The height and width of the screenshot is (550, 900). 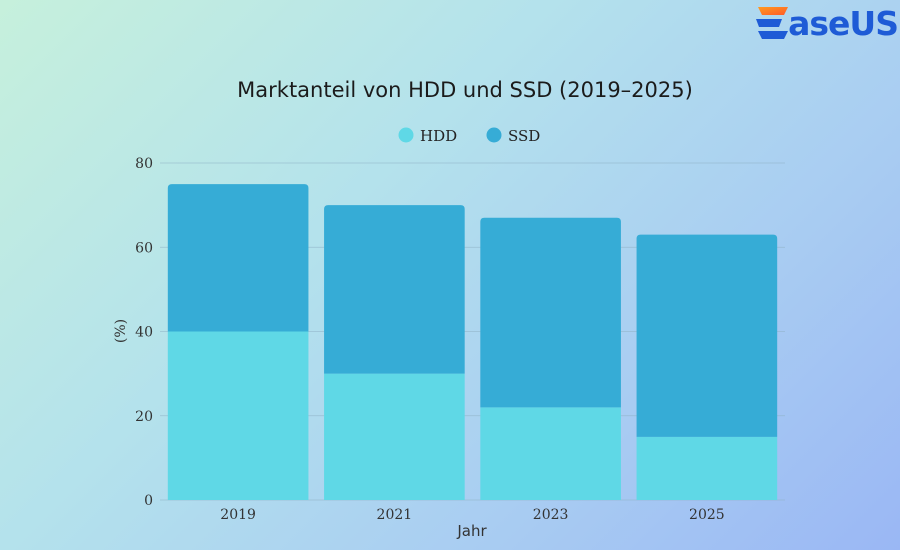 I want to click on y-tick-label: 0, so click(x=148, y=501).